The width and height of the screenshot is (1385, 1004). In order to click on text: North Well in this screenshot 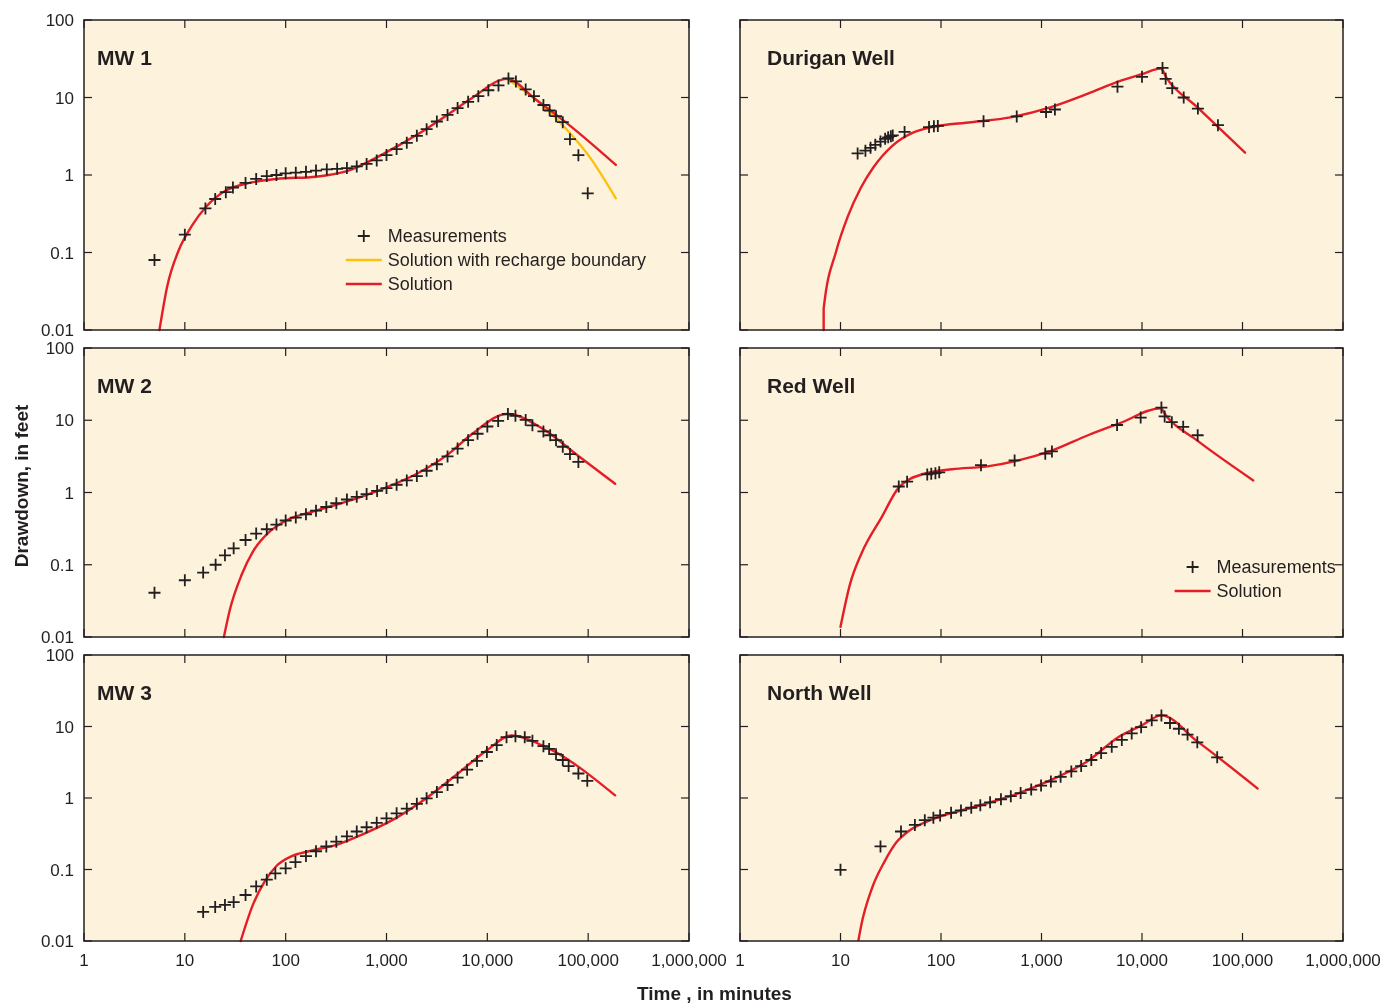, I will do `click(819, 692)`.